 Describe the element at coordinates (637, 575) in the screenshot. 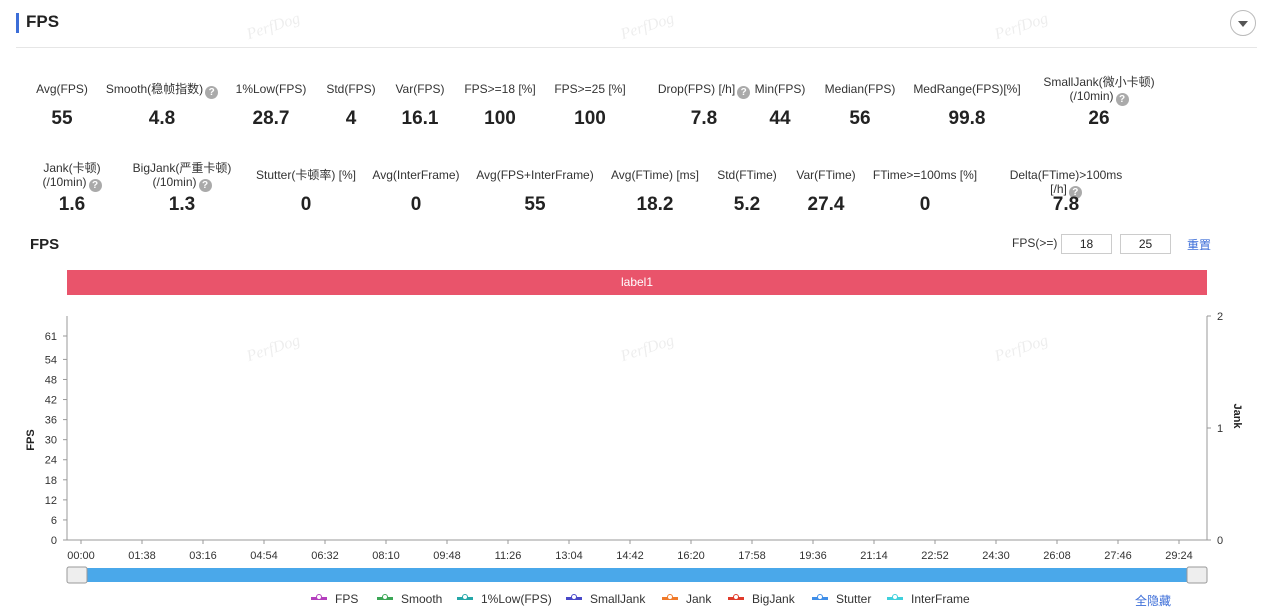

I see `time-range-slider` at that location.